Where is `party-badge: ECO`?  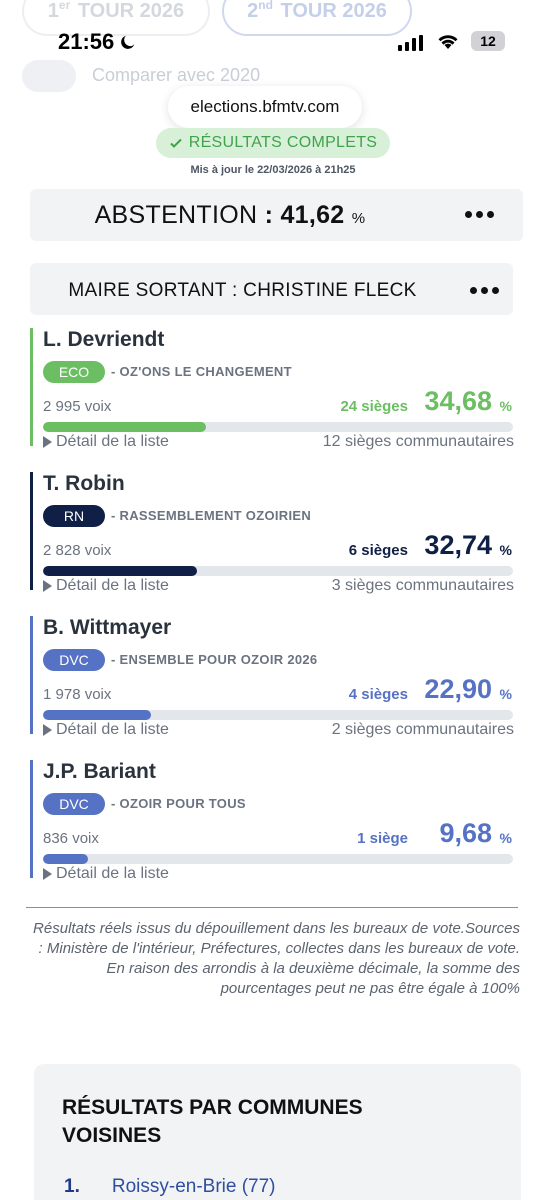 party-badge: ECO is located at coordinates (74, 372).